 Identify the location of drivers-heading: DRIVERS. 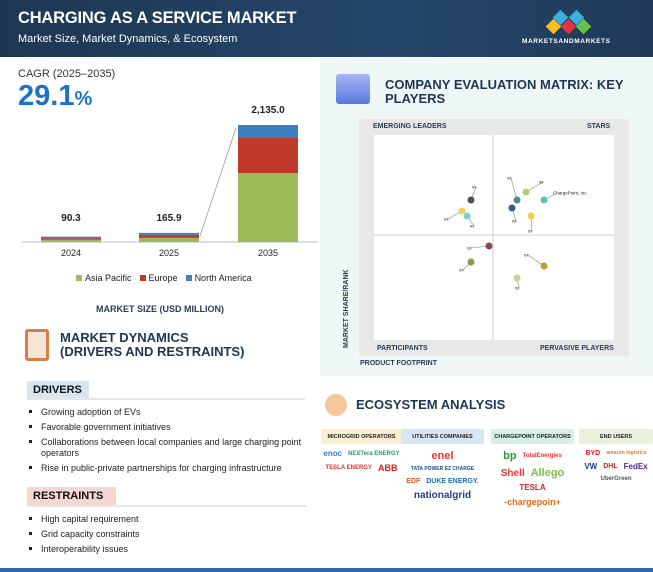
(58, 390).